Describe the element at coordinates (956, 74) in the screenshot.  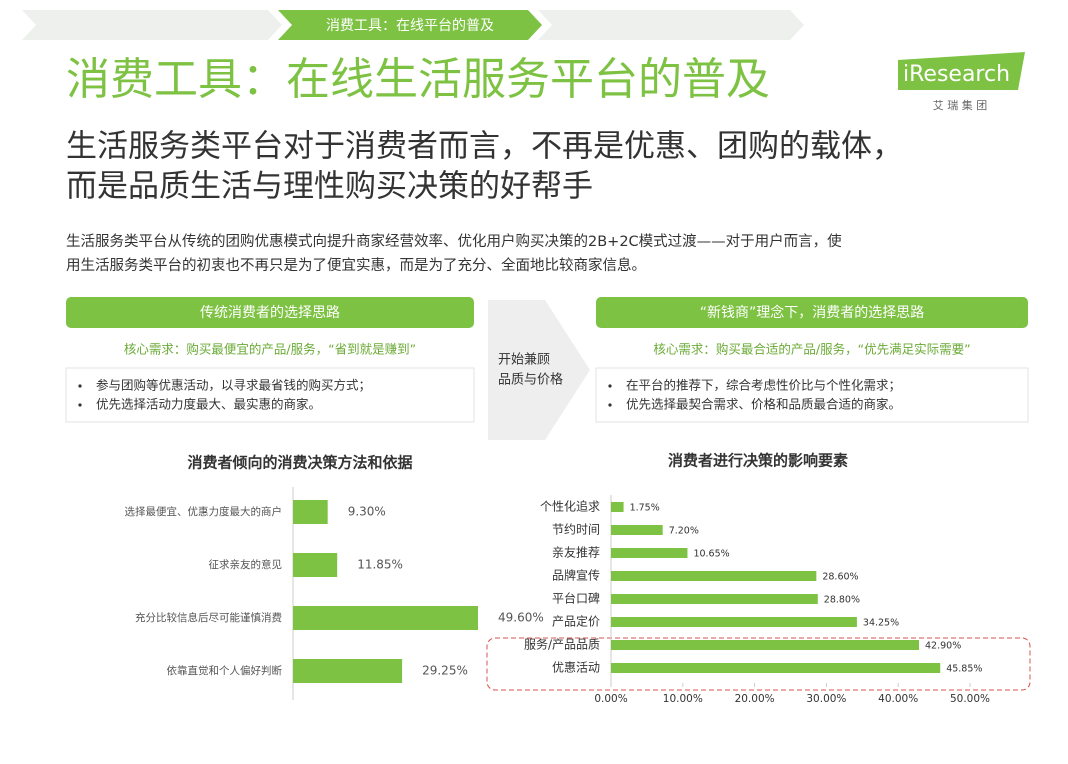
I see `logo-brand: iResearch` at that location.